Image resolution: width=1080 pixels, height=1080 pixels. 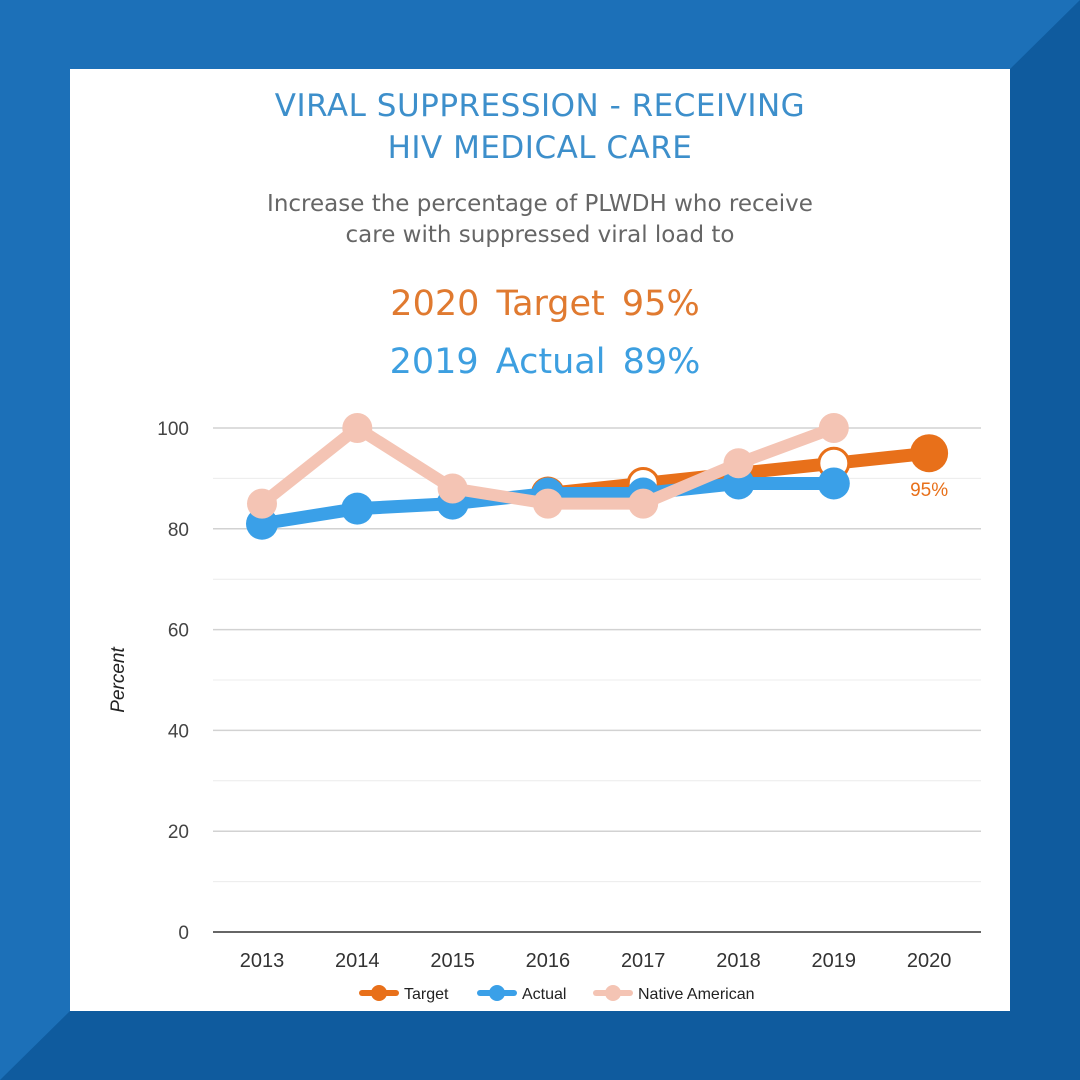 I want to click on target-legend-label: Target, so click(x=426, y=994).